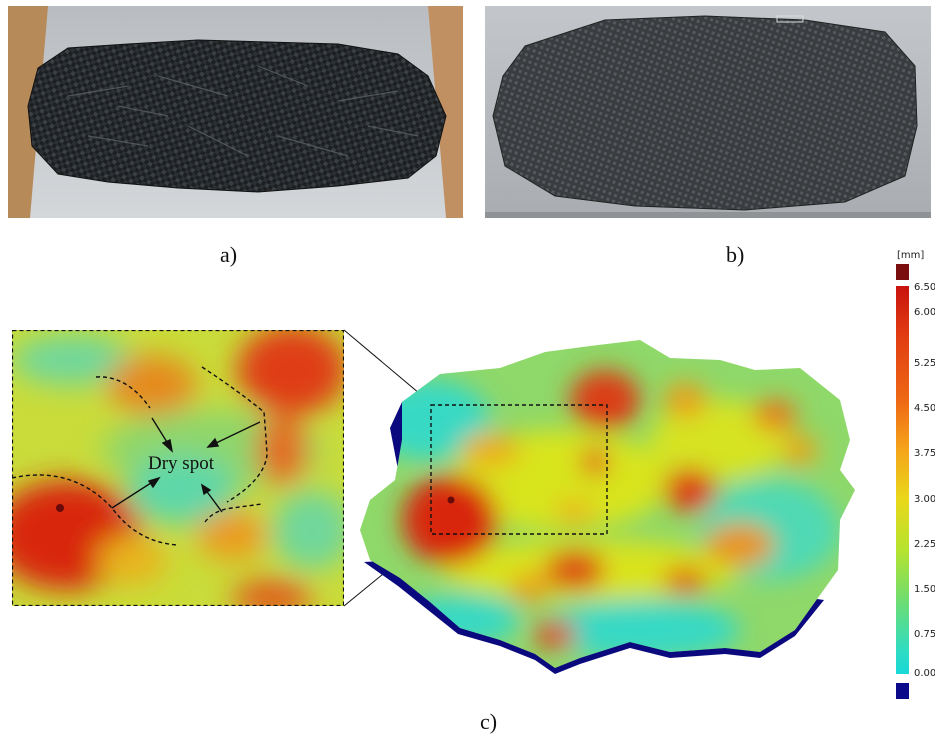 This screenshot has width=935, height=735. I want to click on photo-b, so click(708, 112).